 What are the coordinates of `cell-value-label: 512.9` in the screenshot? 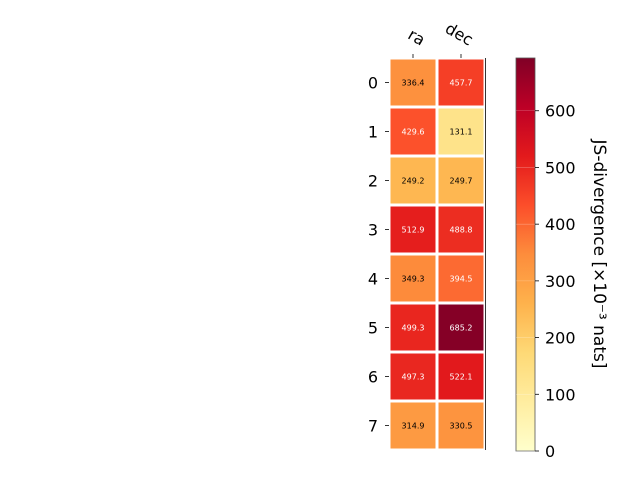 It's located at (413, 230).